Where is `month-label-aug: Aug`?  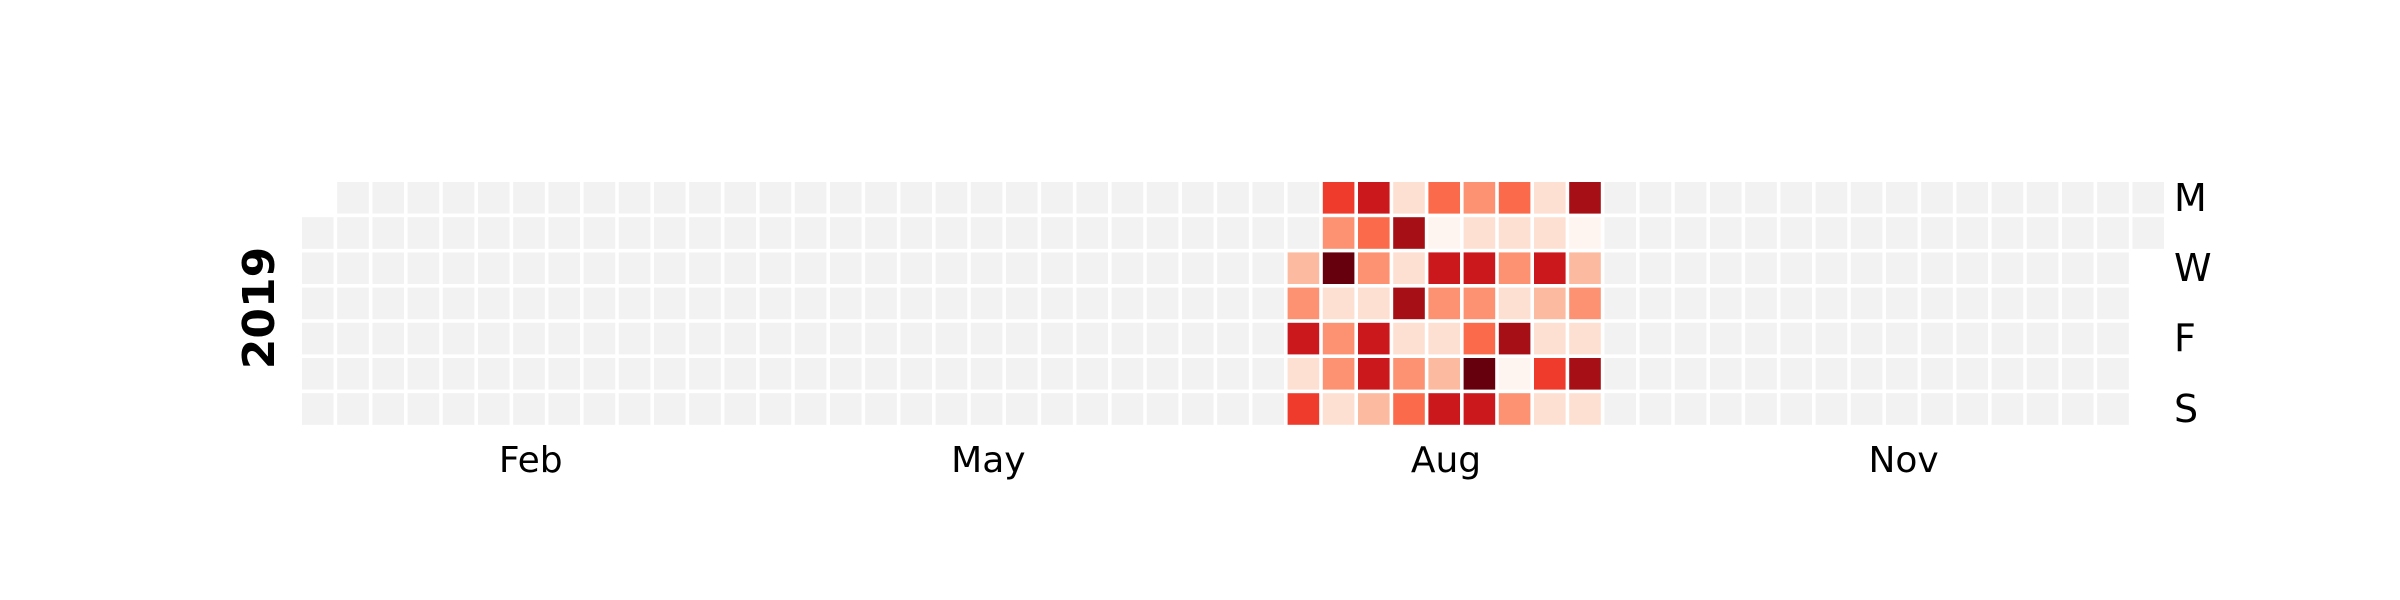
month-label-aug: Aug is located at coordinates (1446, 460).